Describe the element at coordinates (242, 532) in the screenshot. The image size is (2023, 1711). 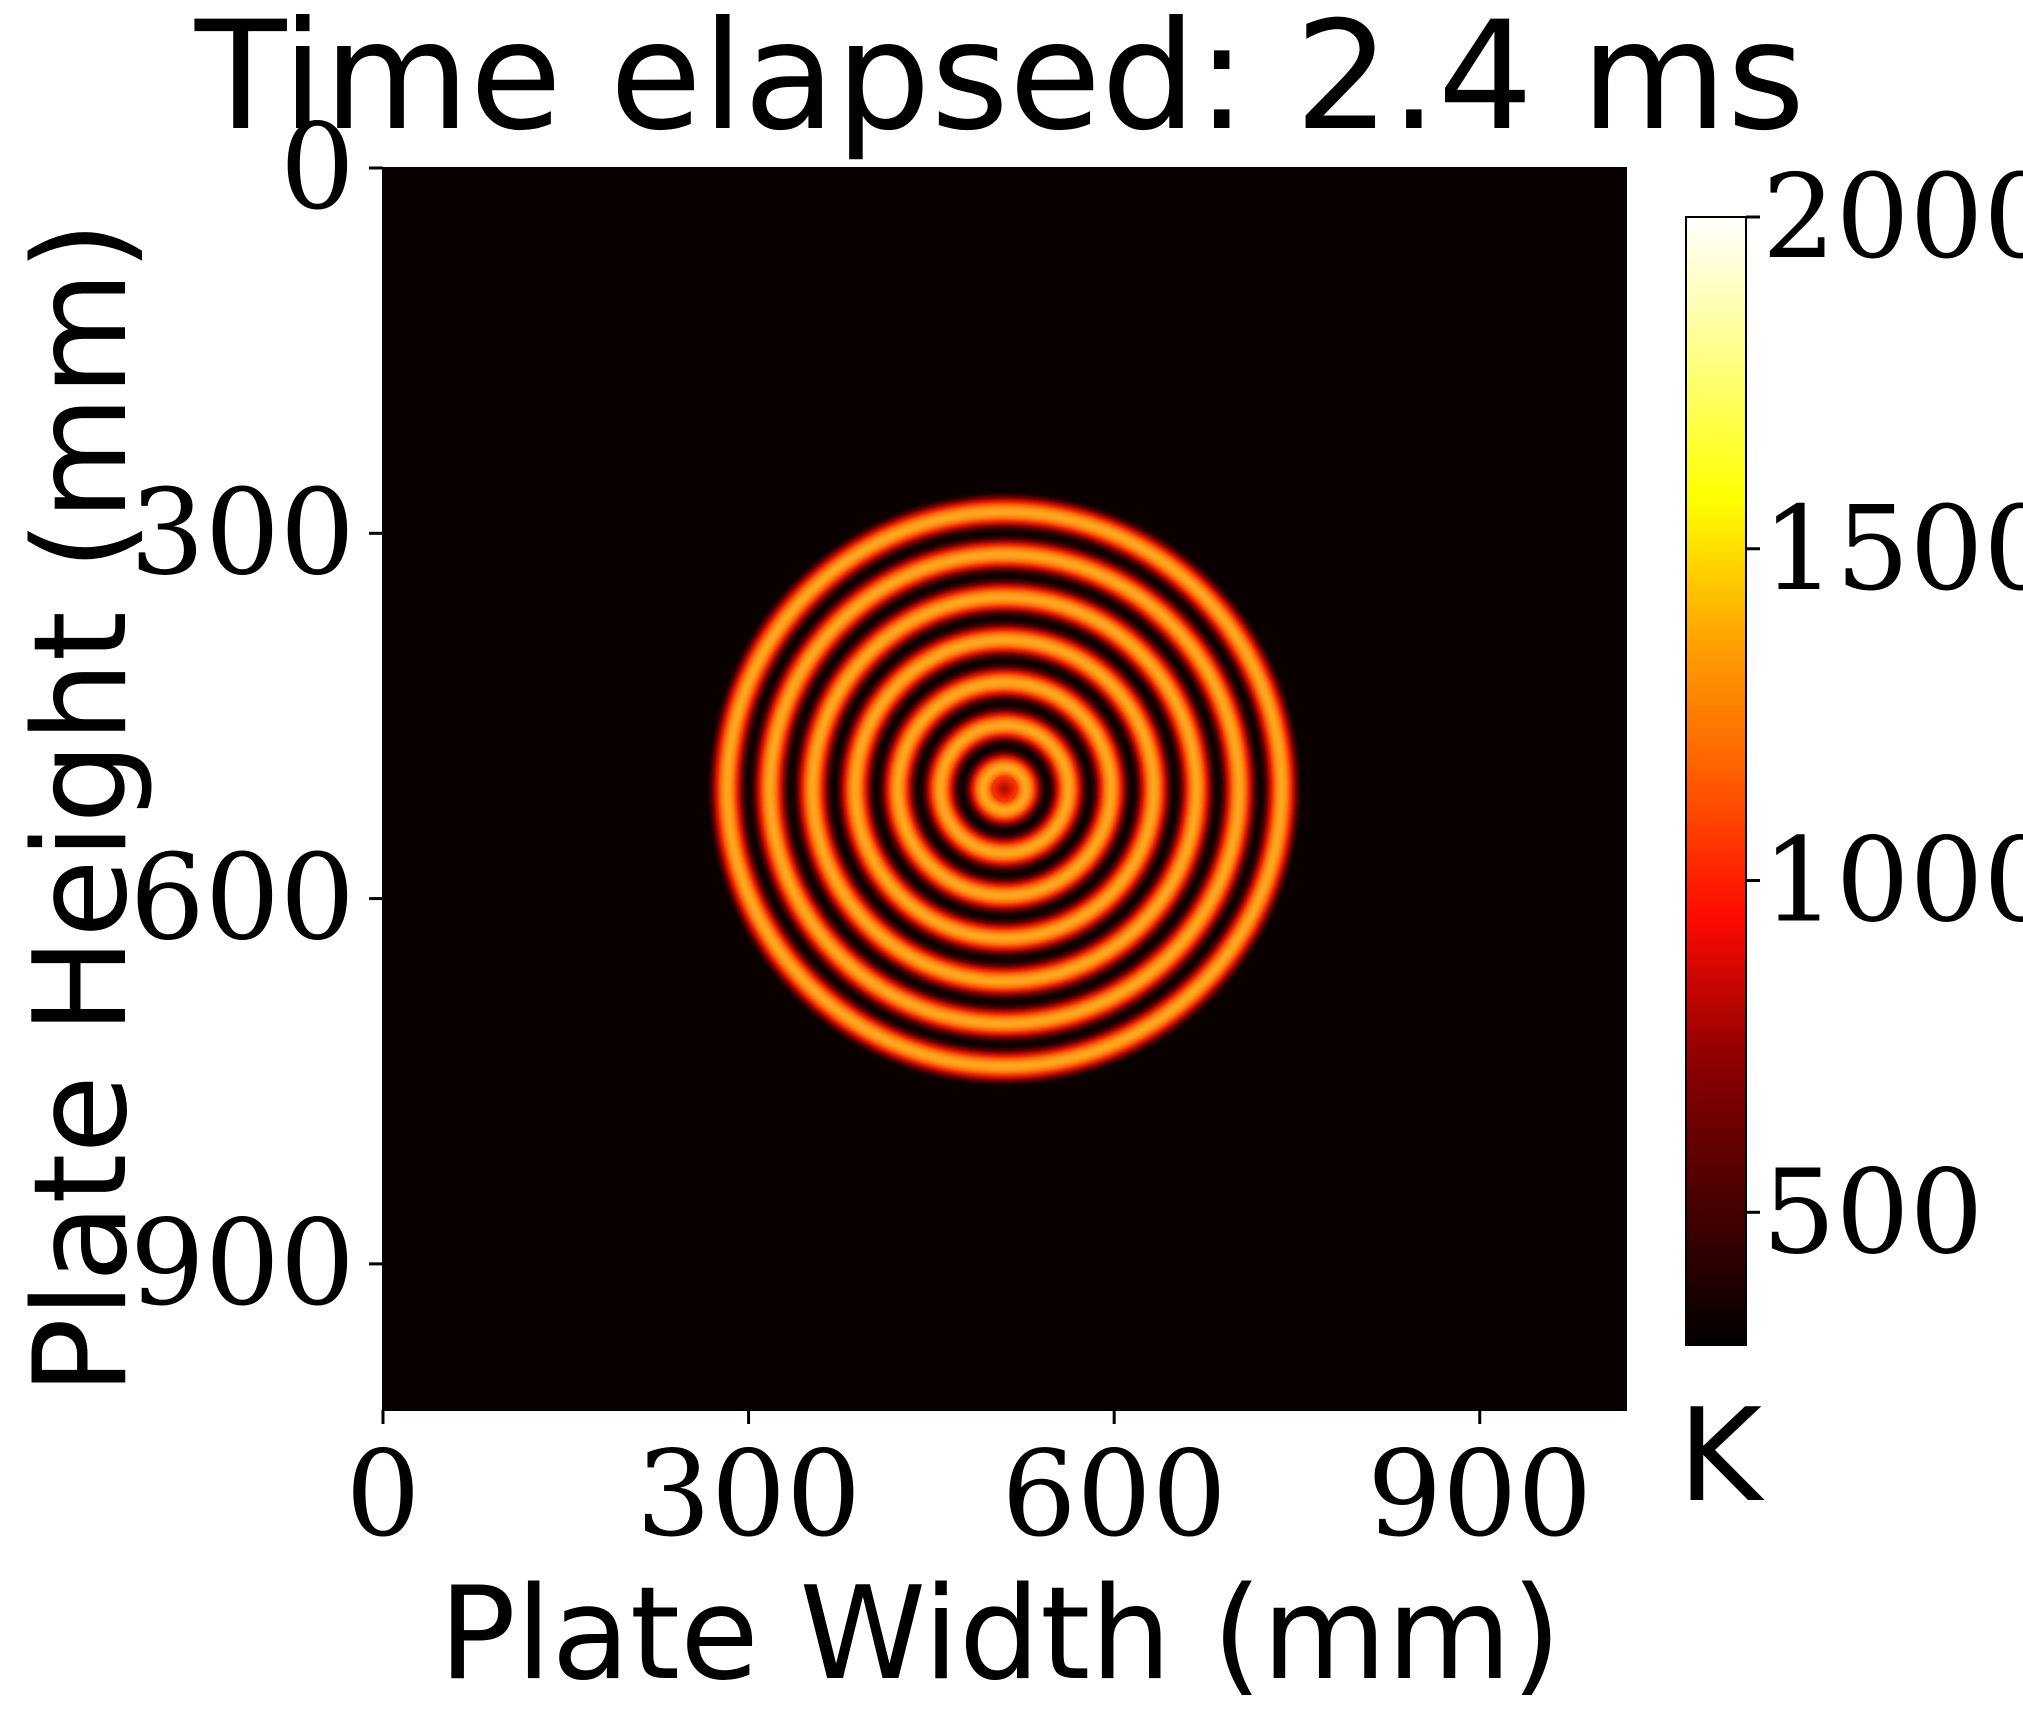
I see `y-tick-label: 300` at that location.